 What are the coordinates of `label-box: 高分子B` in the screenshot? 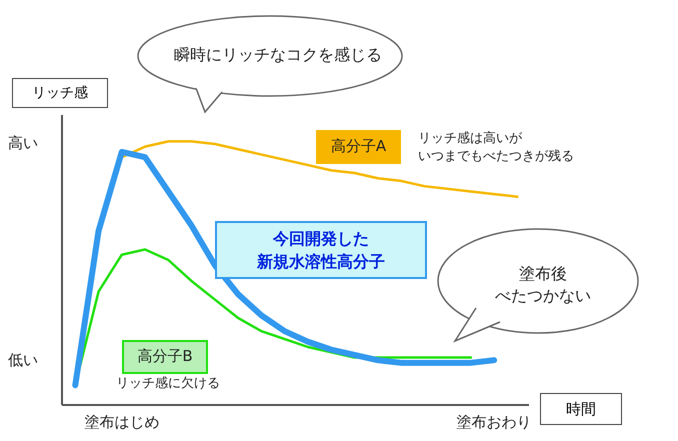 It's located at (165, 357).